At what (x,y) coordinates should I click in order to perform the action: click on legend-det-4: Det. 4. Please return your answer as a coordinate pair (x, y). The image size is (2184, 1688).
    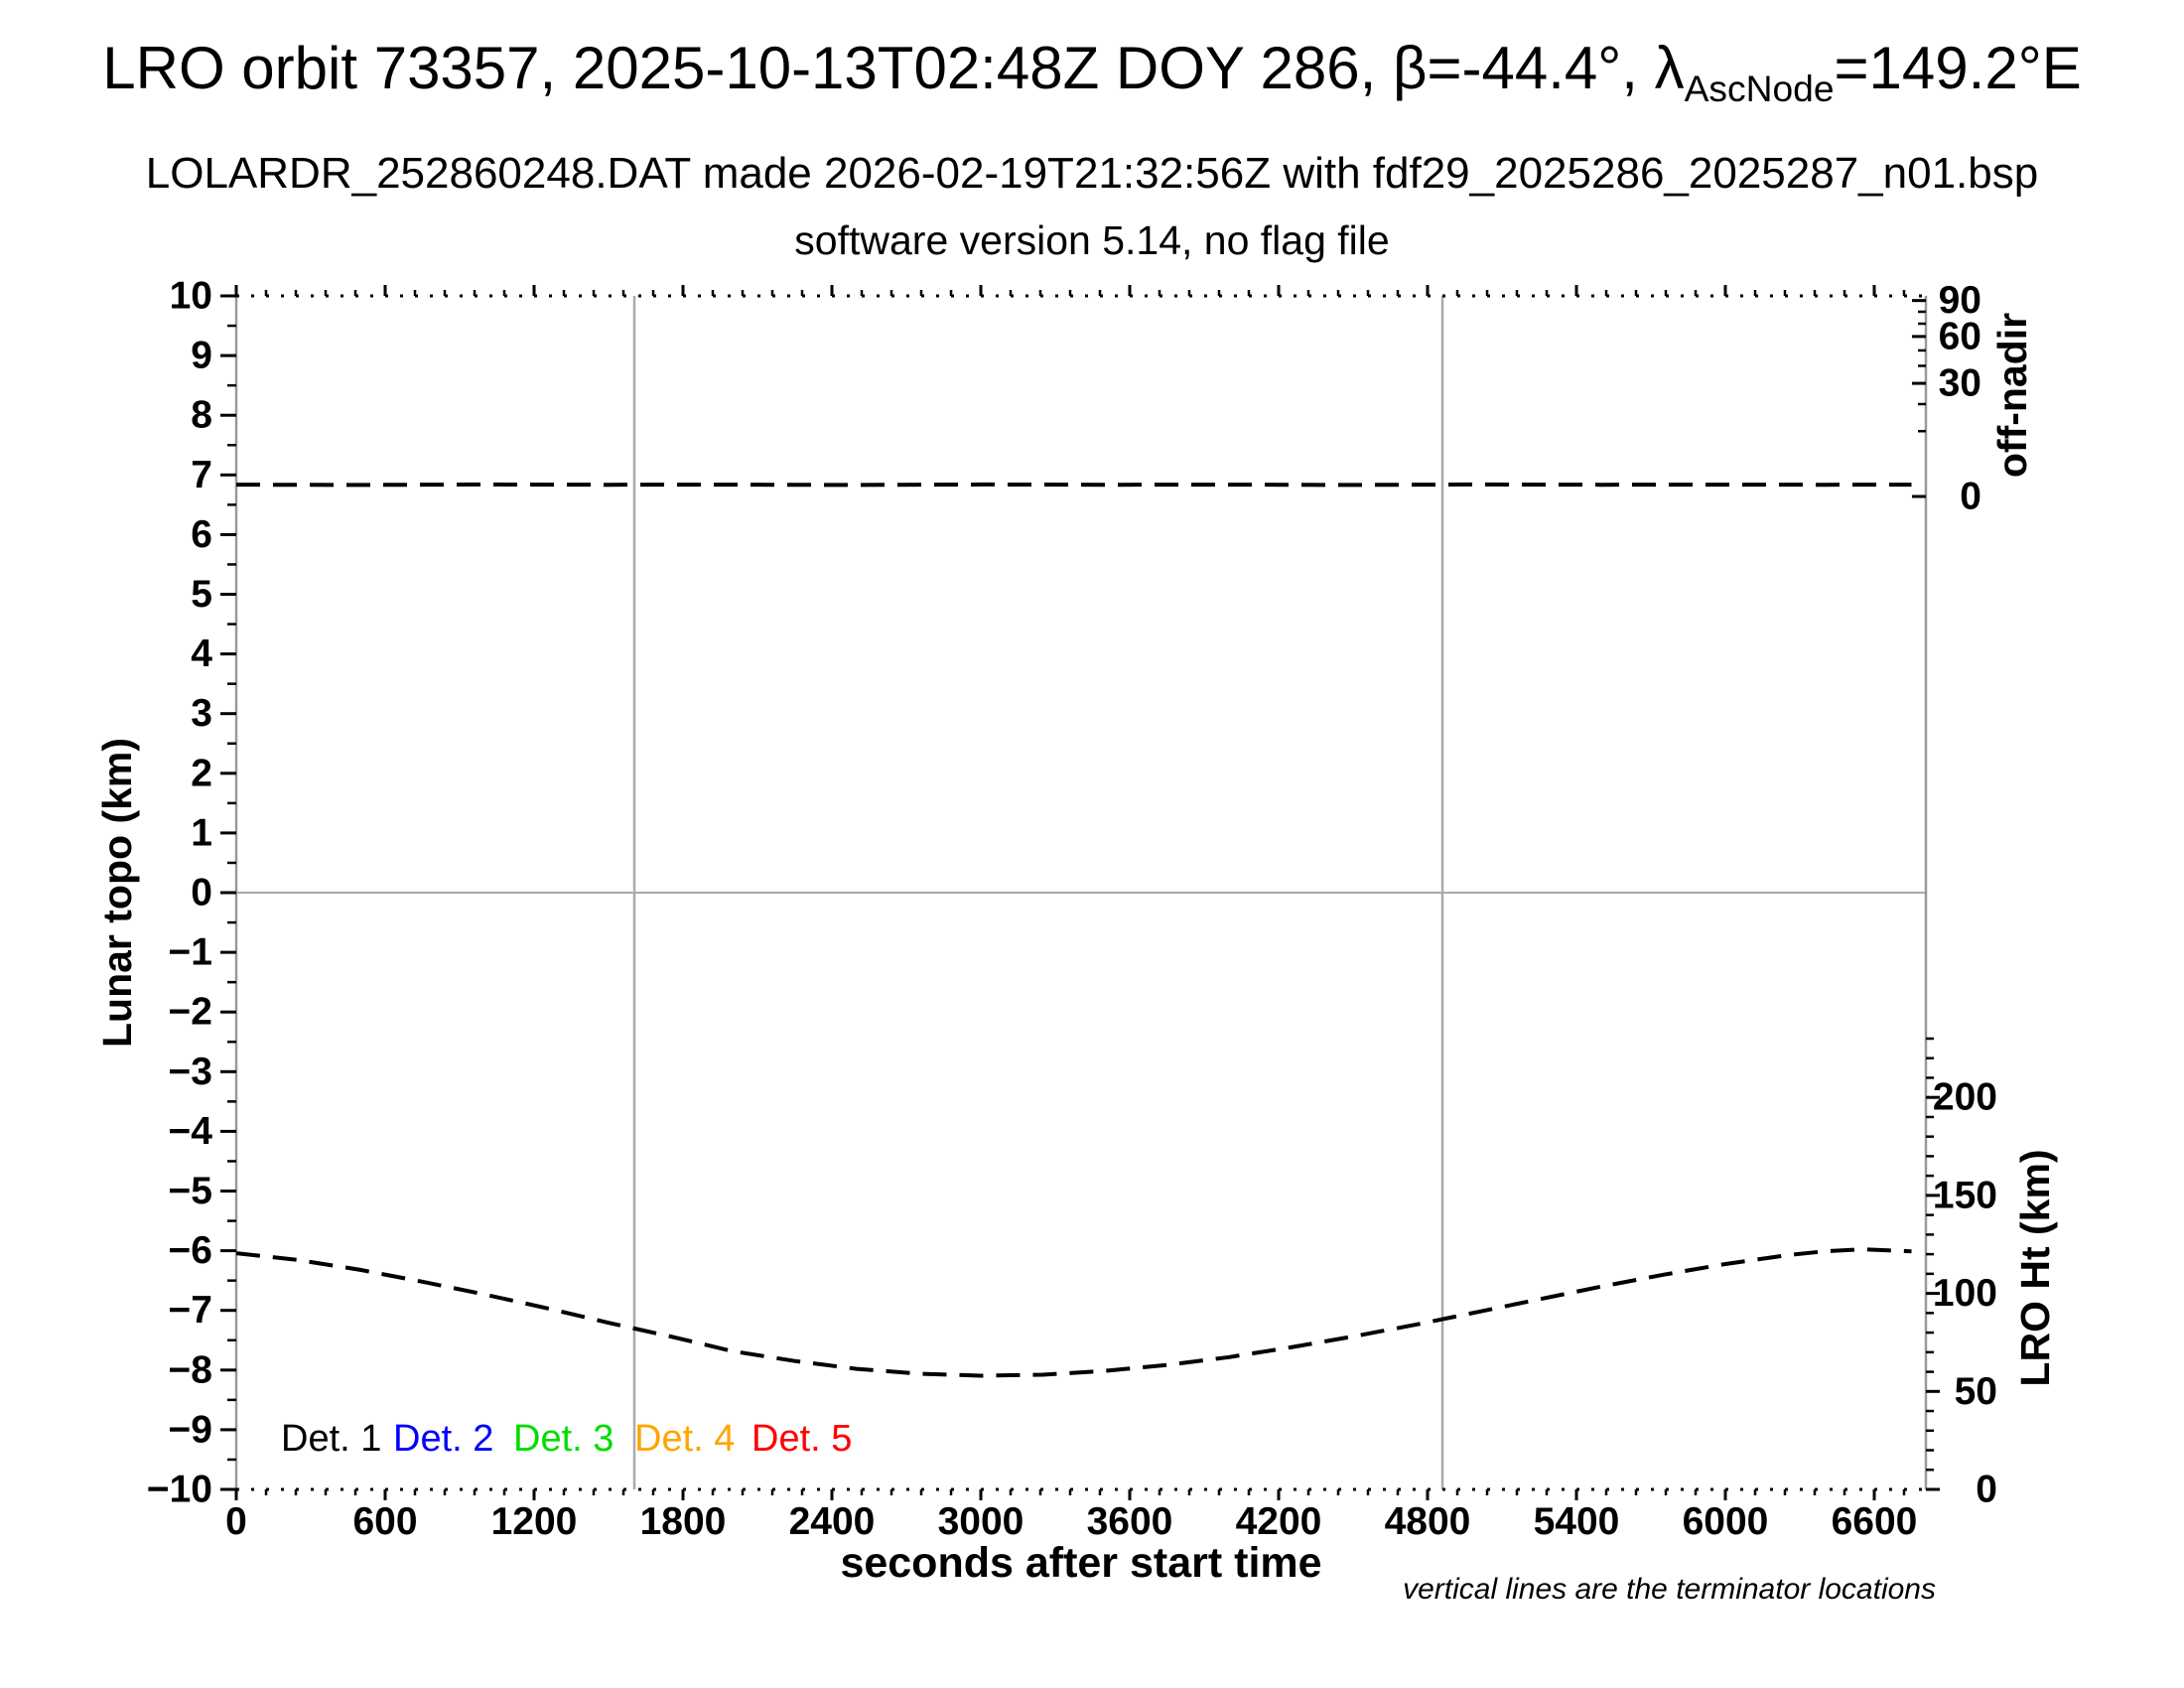
    Looking at the image, I should click on (685, 1439).